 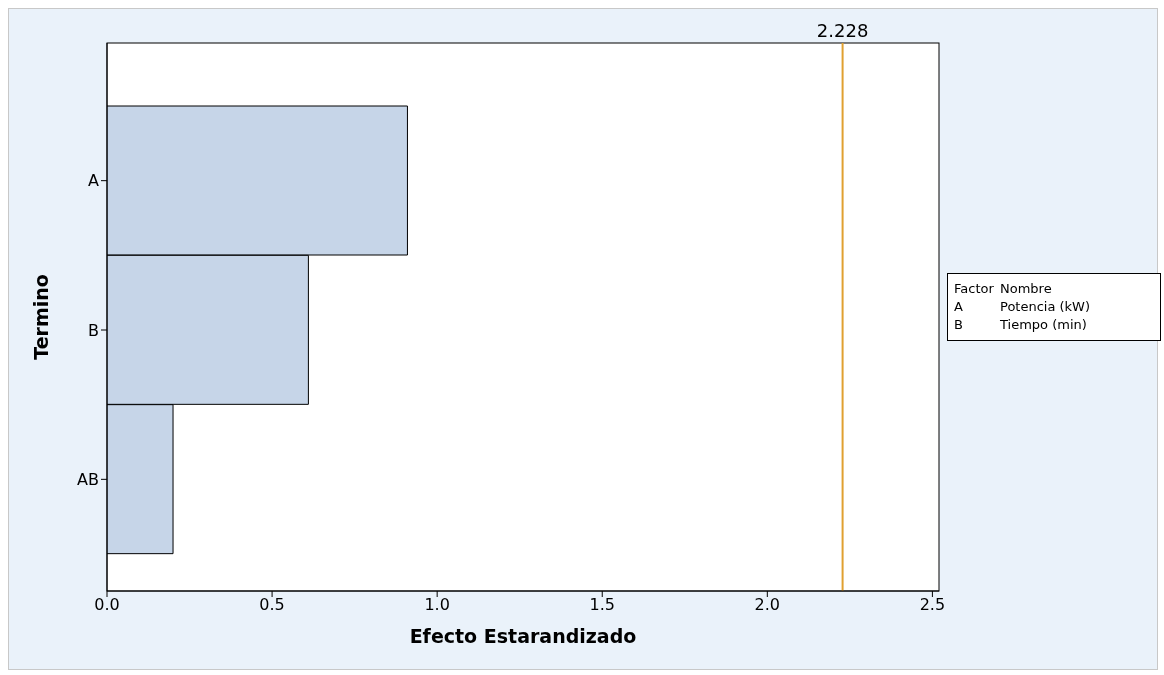 I want to click on x-tick-label: 1.5, so click(x=602, y=605).